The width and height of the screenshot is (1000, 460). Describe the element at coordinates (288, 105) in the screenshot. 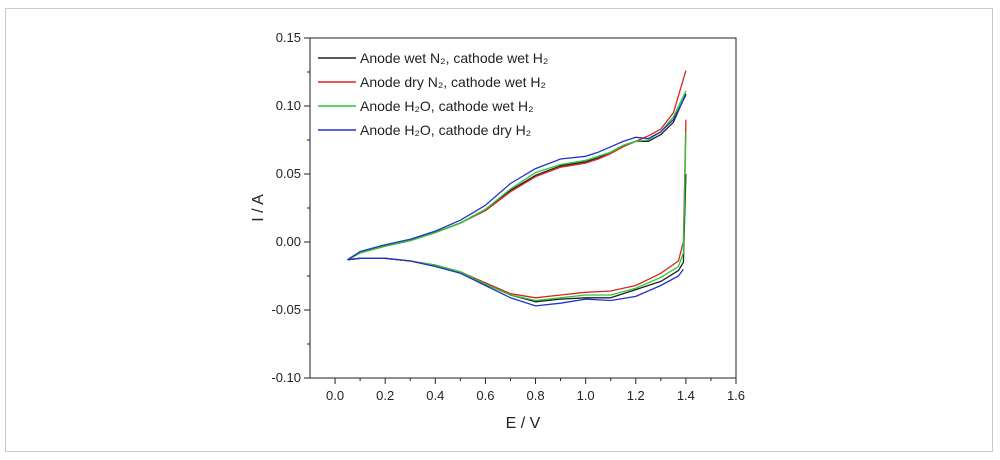

I see `y-tick-label: 0.10` at that location.